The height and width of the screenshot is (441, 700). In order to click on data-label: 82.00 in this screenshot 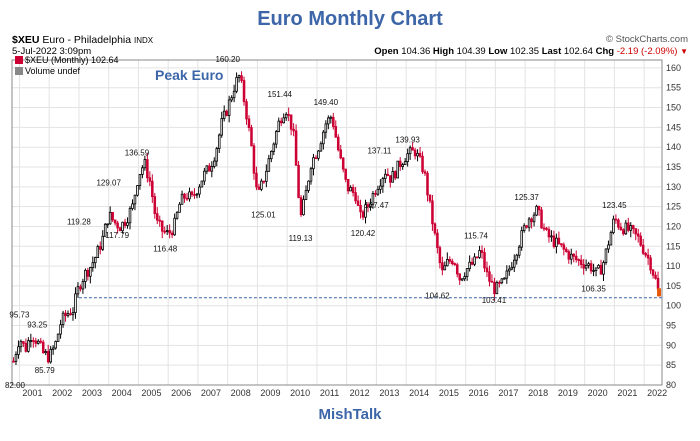, I will do `click(15, 385)`.